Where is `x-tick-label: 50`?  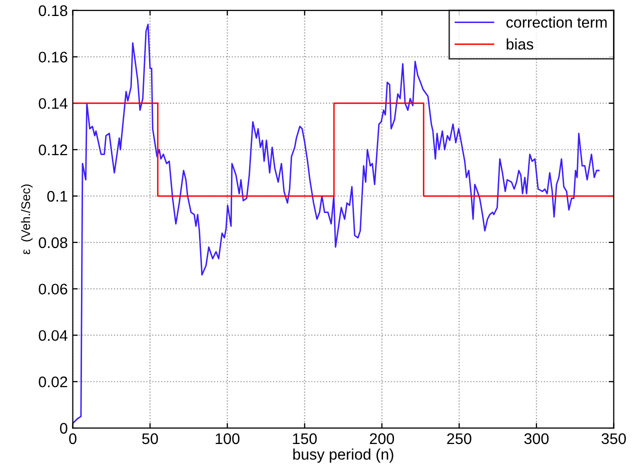
x-tick-label: 50 is located at coordinates (150, 438).